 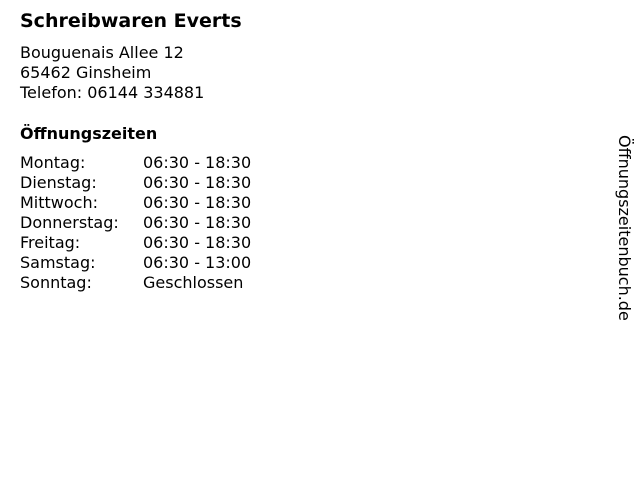 I want to click on hours-row: Donnerstag: 06:30 - 18:30, so click(x=135, y=223).